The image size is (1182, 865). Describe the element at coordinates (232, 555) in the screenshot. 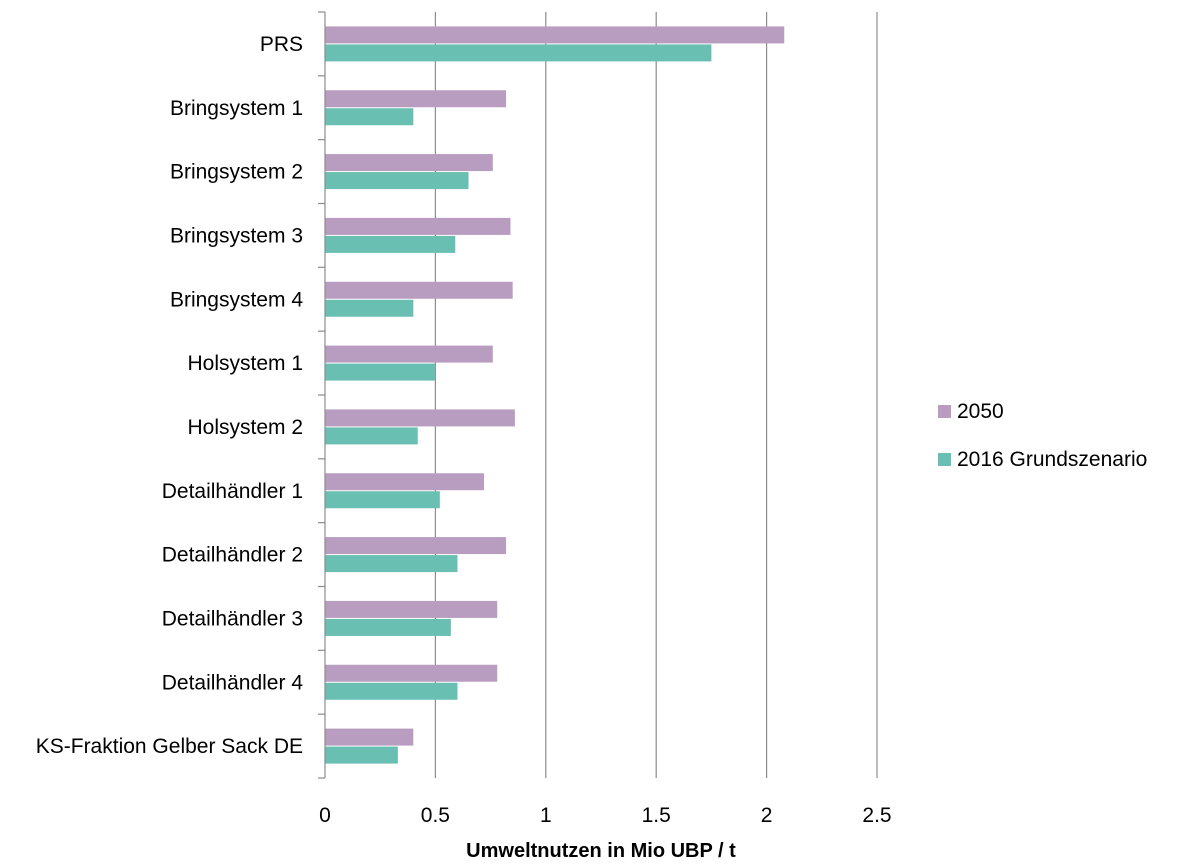

I see `category-label: Detailhändler 2` at that location.